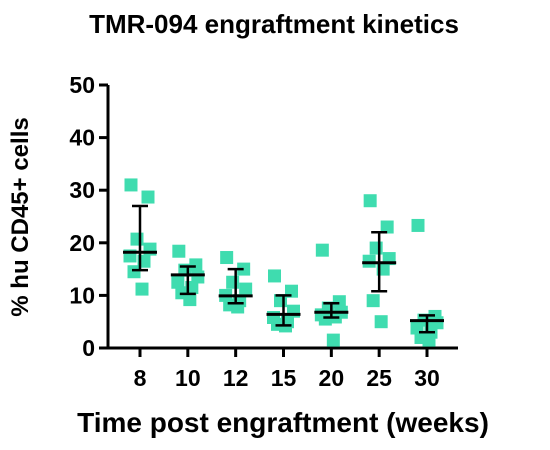 The width and height of the screenshot is (550, 450). I want to click on x-axis-label: Time post engraftment (weeks), so click(283, 422).